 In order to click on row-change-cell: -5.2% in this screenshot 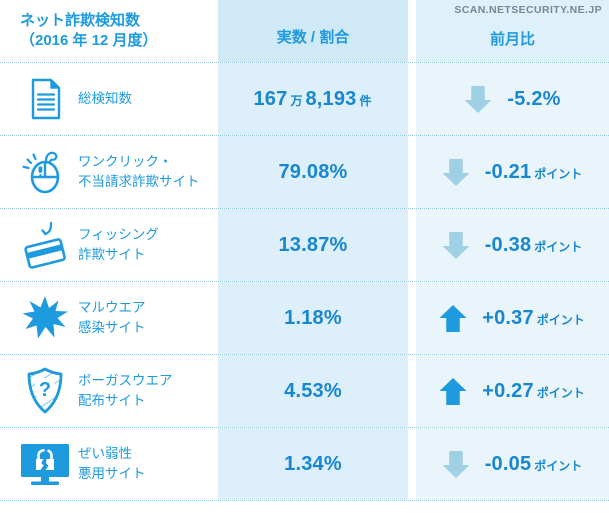, I will do `click(512, 99)`.